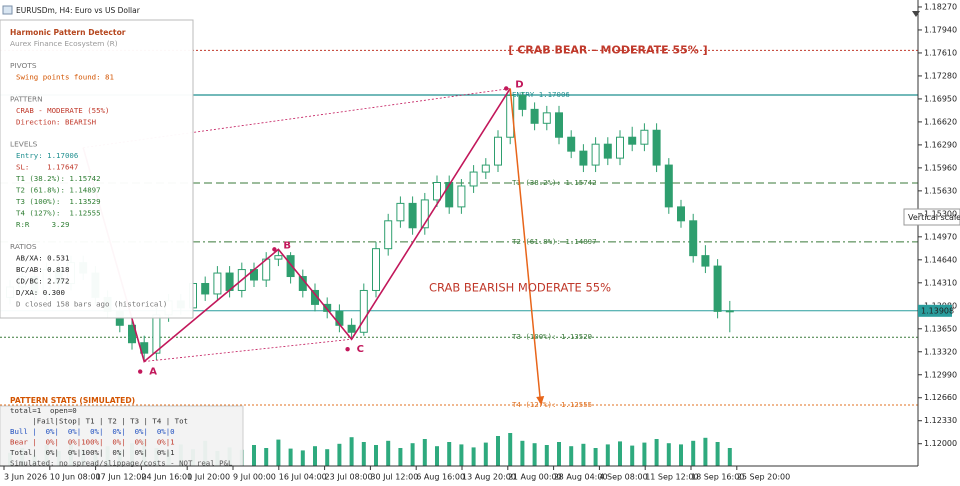  What do you see at coordinates (122, 436) in the screenshot?
I see `stats-panel` at bounding box center [122, 436].